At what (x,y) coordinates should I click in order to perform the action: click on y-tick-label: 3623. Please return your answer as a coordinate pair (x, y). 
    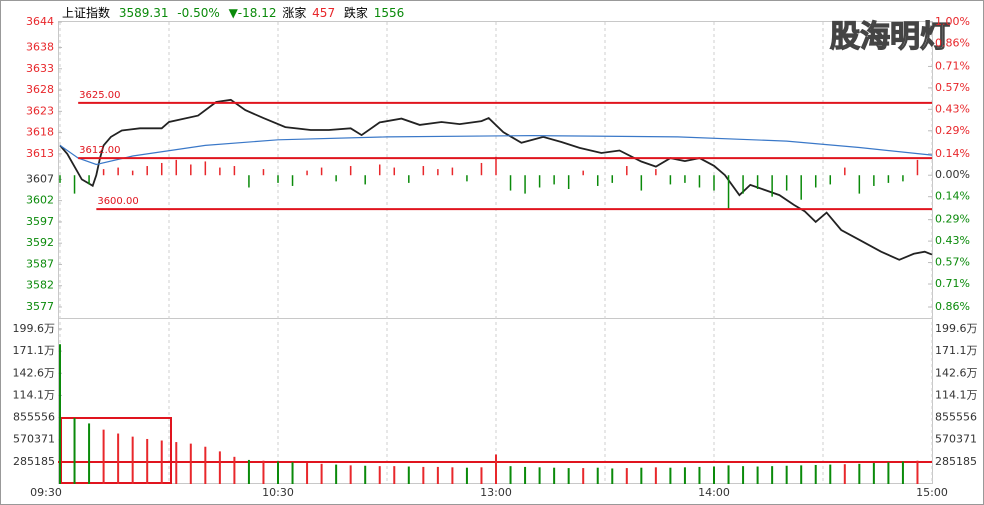
    Looking at the image, I should click on (40, 110).